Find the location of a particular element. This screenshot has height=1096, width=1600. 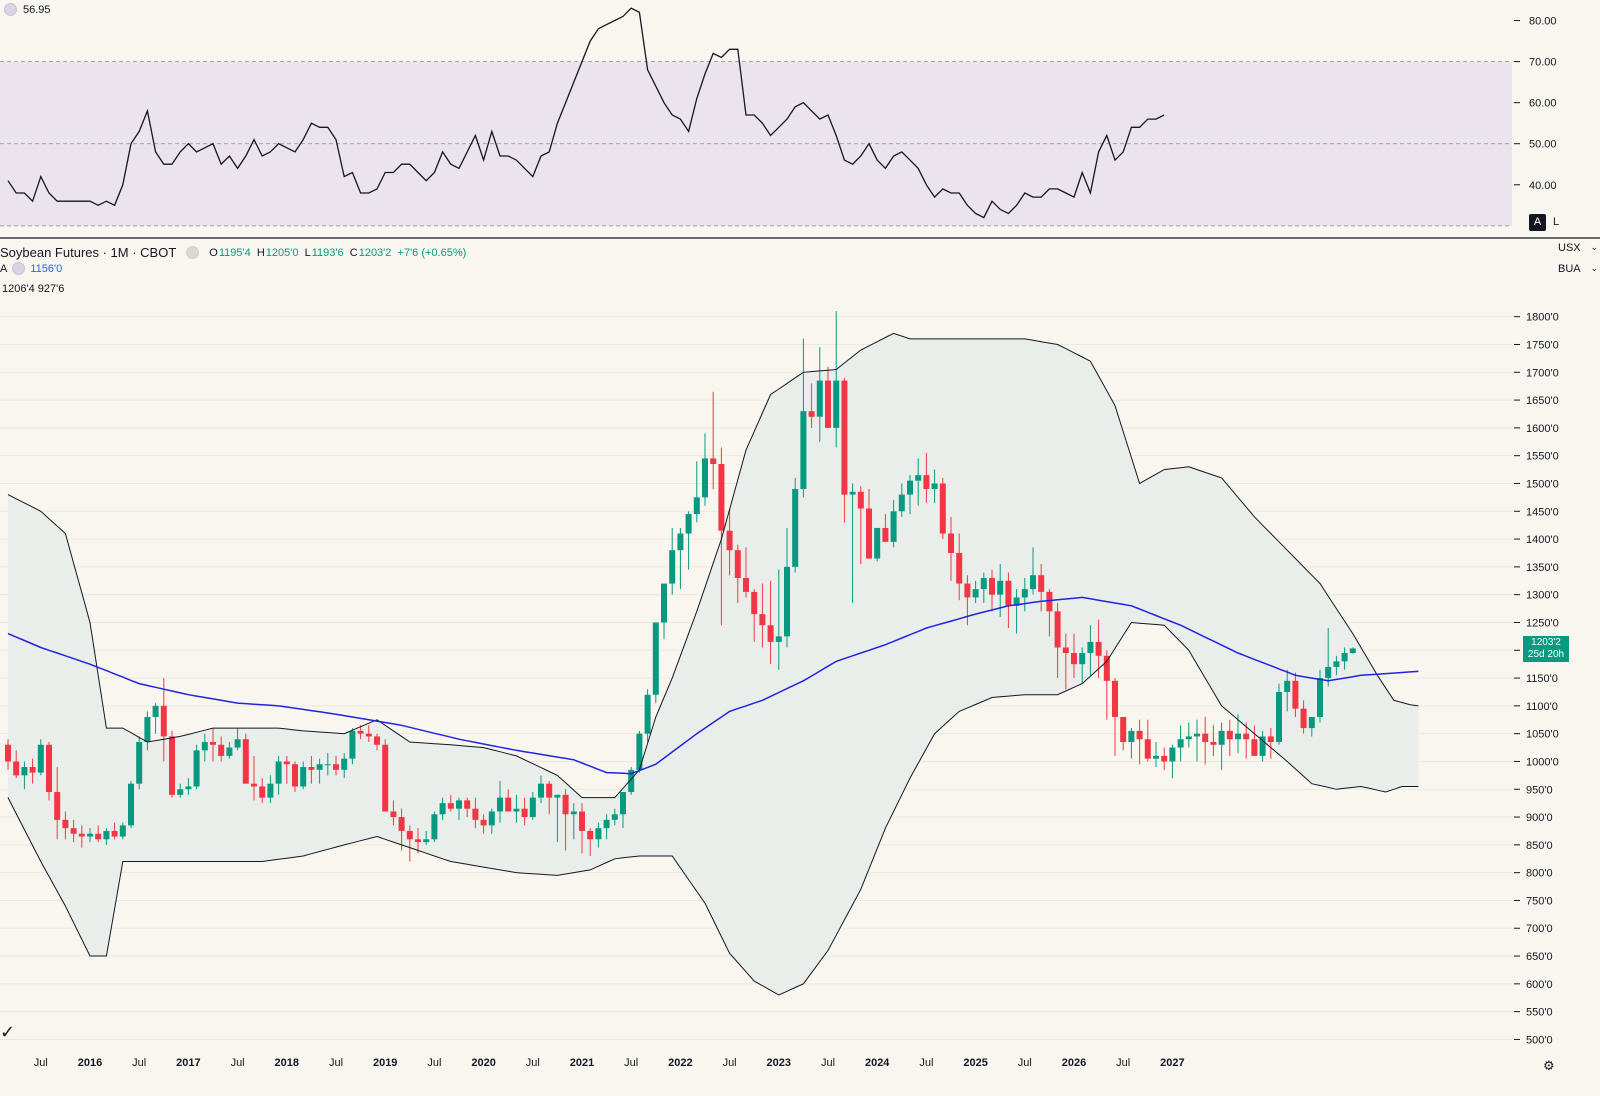

tradingview-logo-icon: ✓ is located at coordinates (8, 1032).